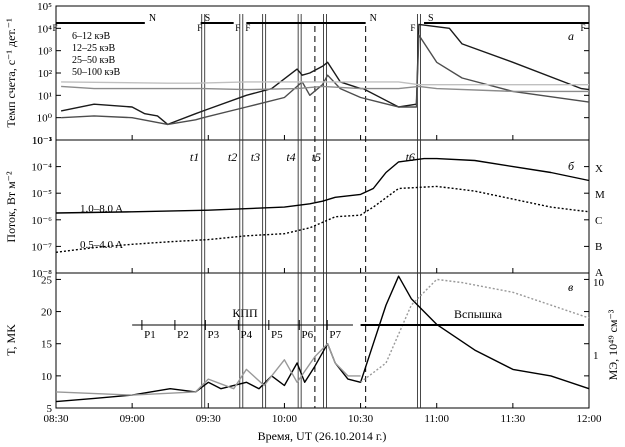  Describe the element at coordinates (513, 419) in the screenshot. I see `x-tick-label-6: 11:30` at that location.